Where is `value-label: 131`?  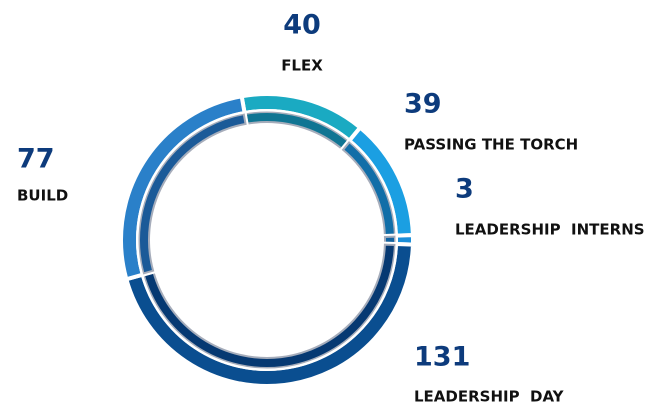
value-label: 131 is located at coordinates (442, 357).